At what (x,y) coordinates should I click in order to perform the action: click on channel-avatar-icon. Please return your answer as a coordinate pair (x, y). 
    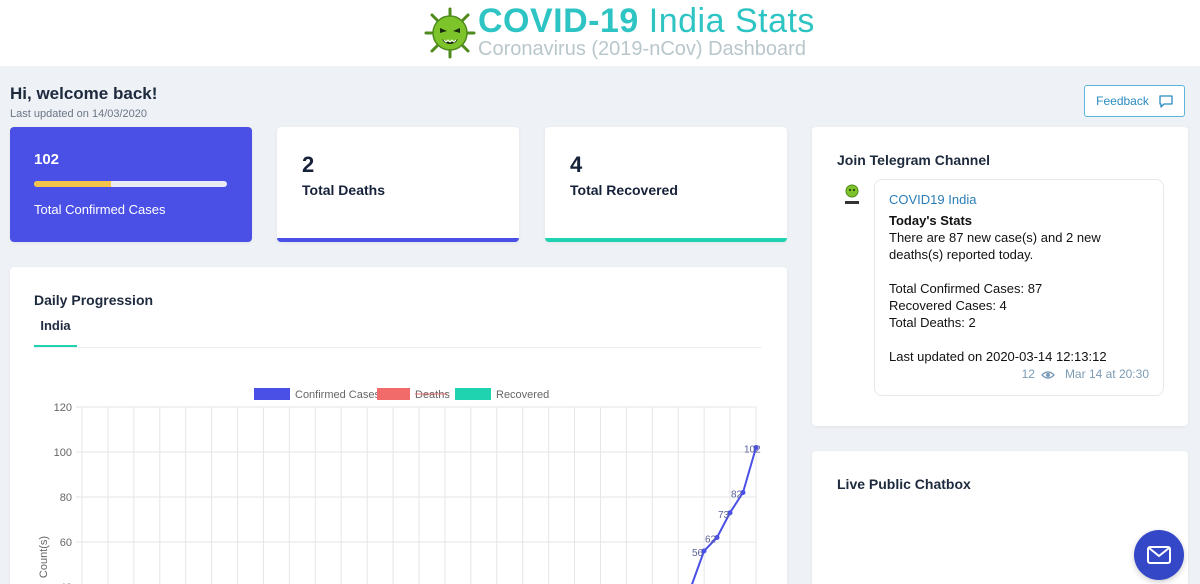
    Looking at the image, I should click on (852, 194).